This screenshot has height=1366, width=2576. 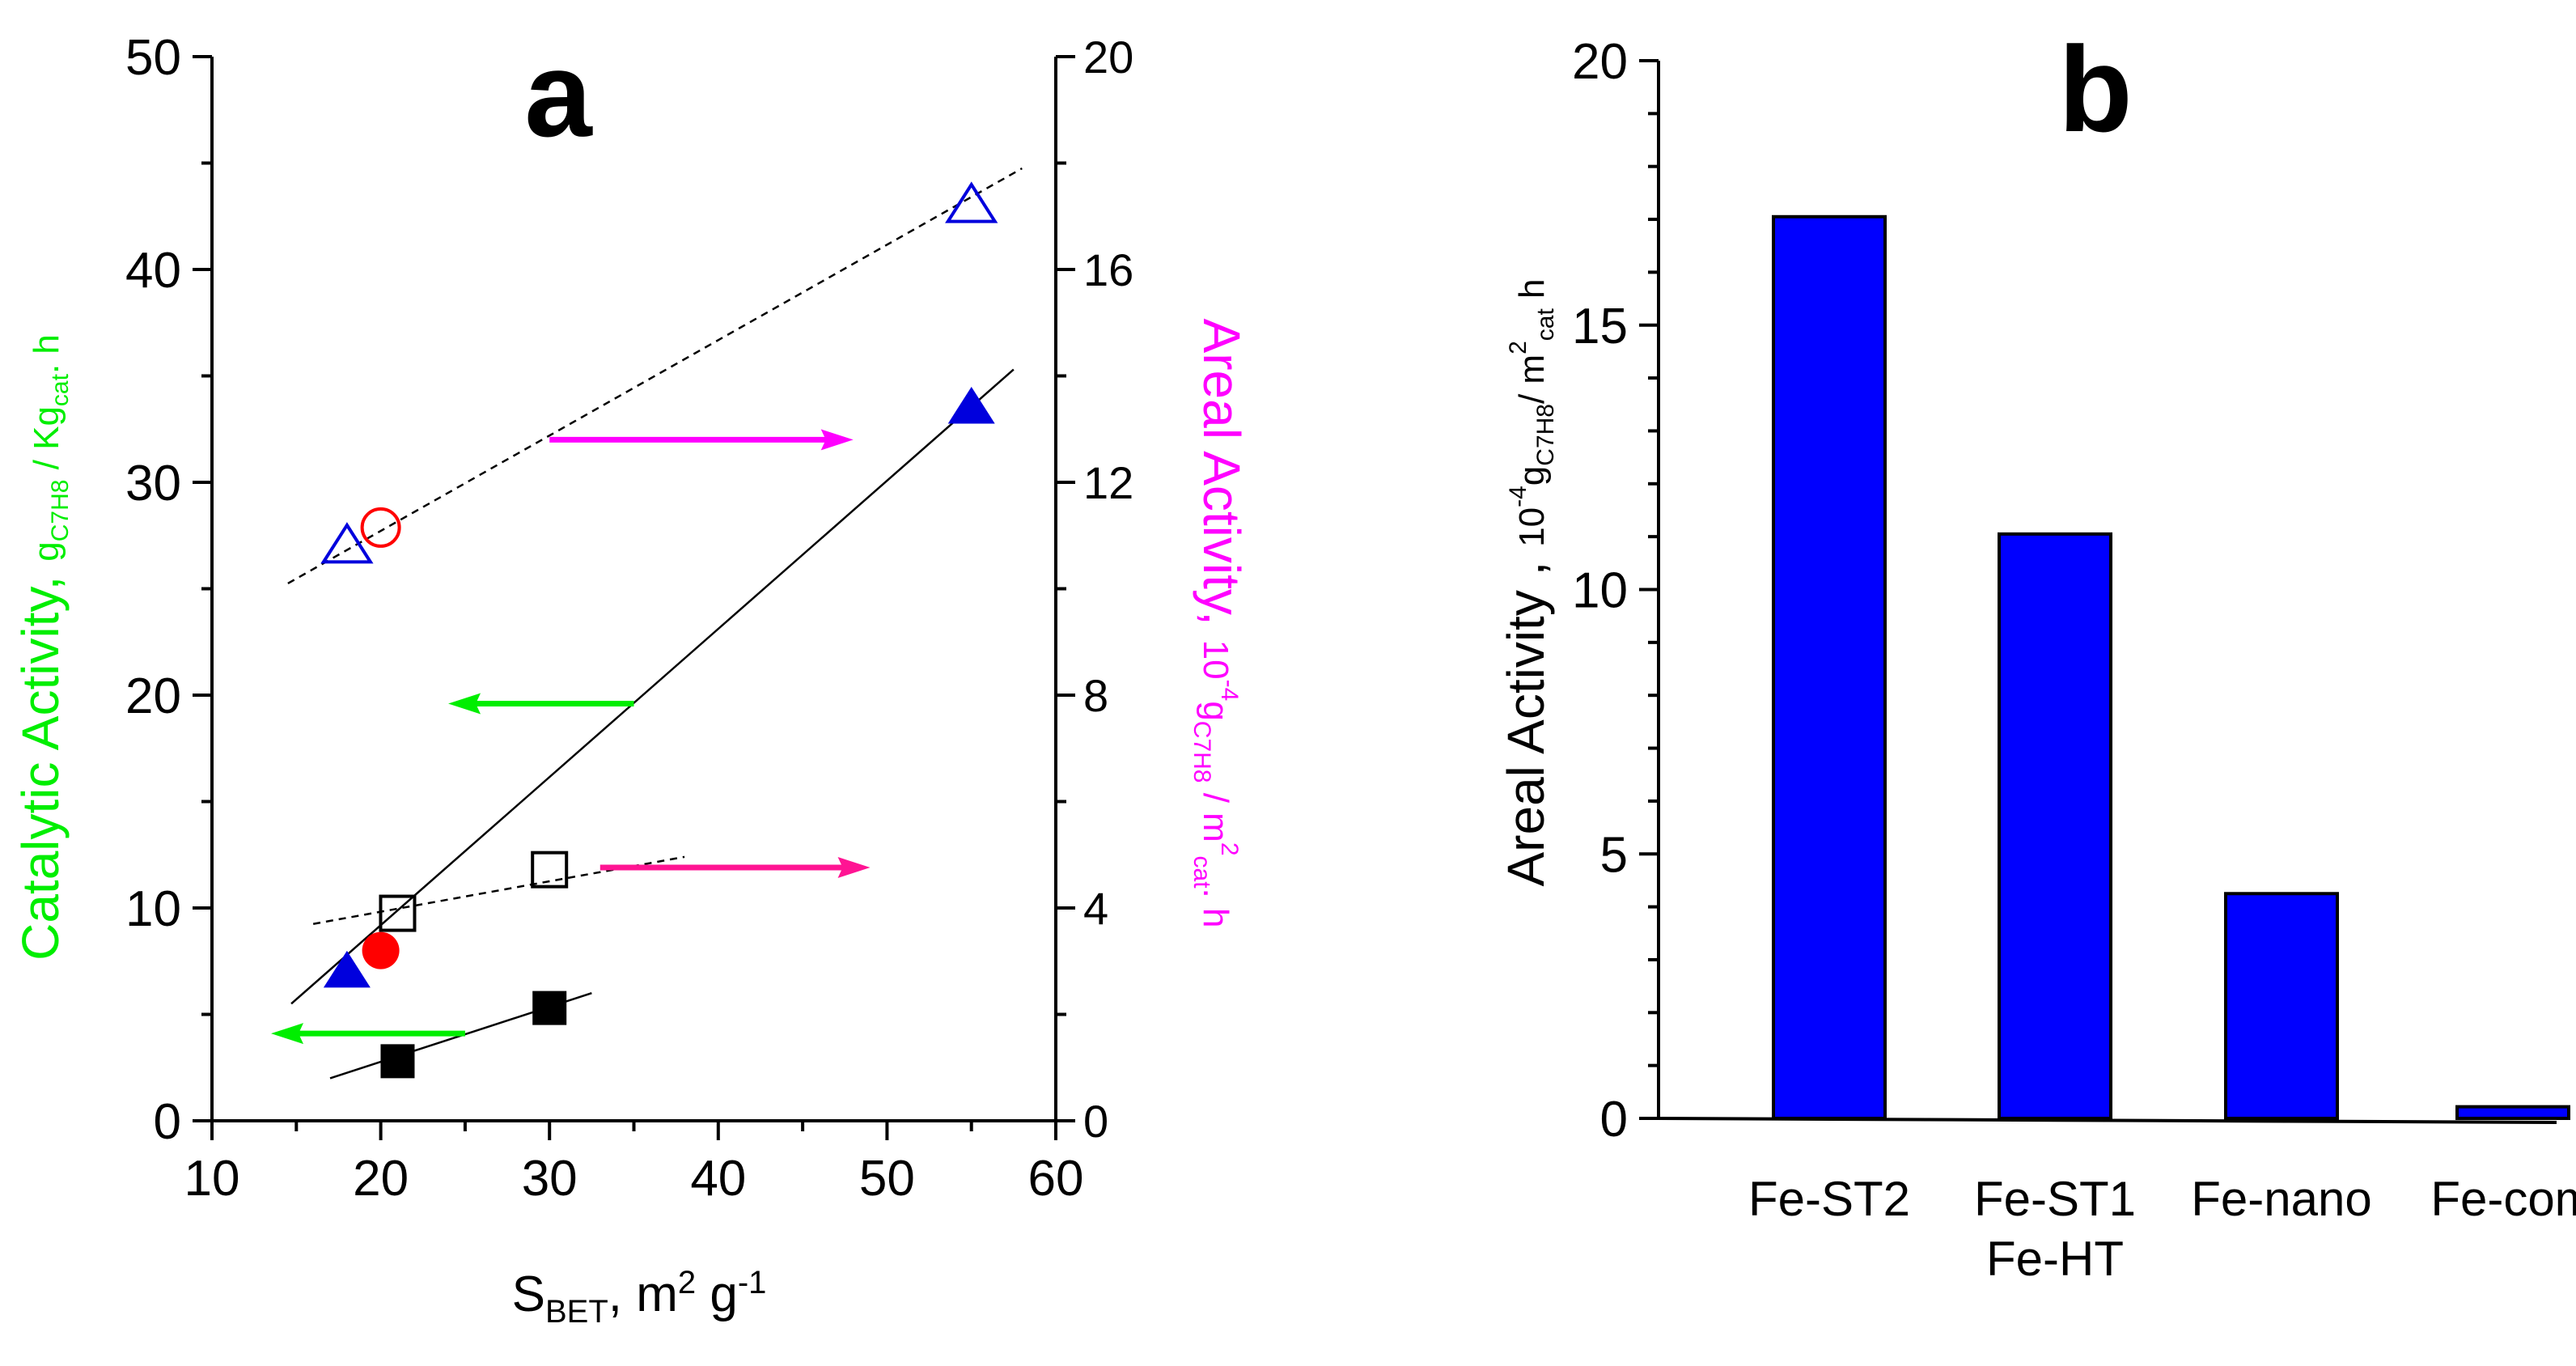 I want to click on x-title-rest2: g, so click(x=717, y=1294).